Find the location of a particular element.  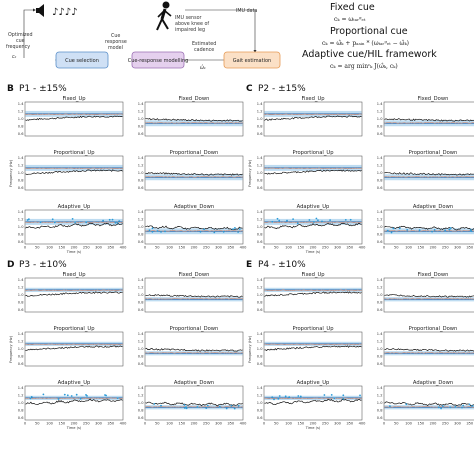

proportional-cue-title: Proportional cue is located at coordinates (369, 31).